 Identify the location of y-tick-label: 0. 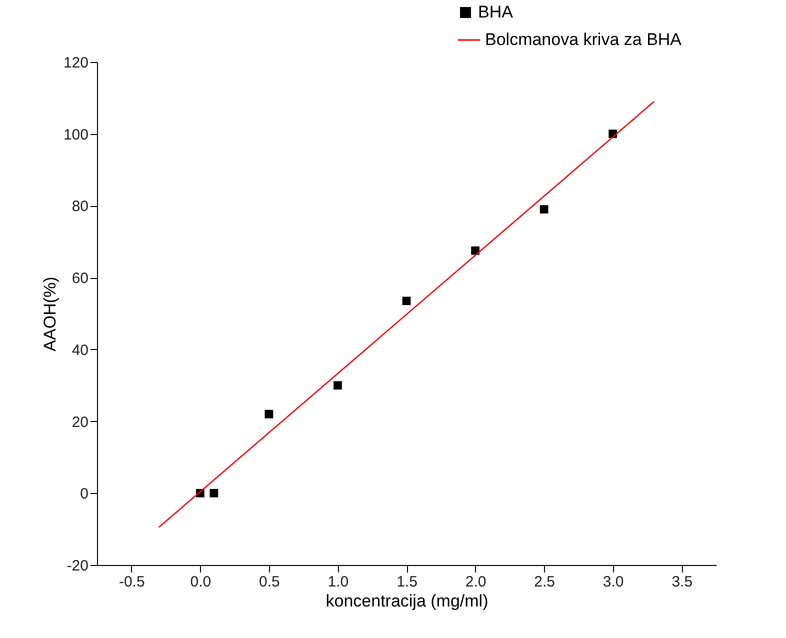
(84, 494).